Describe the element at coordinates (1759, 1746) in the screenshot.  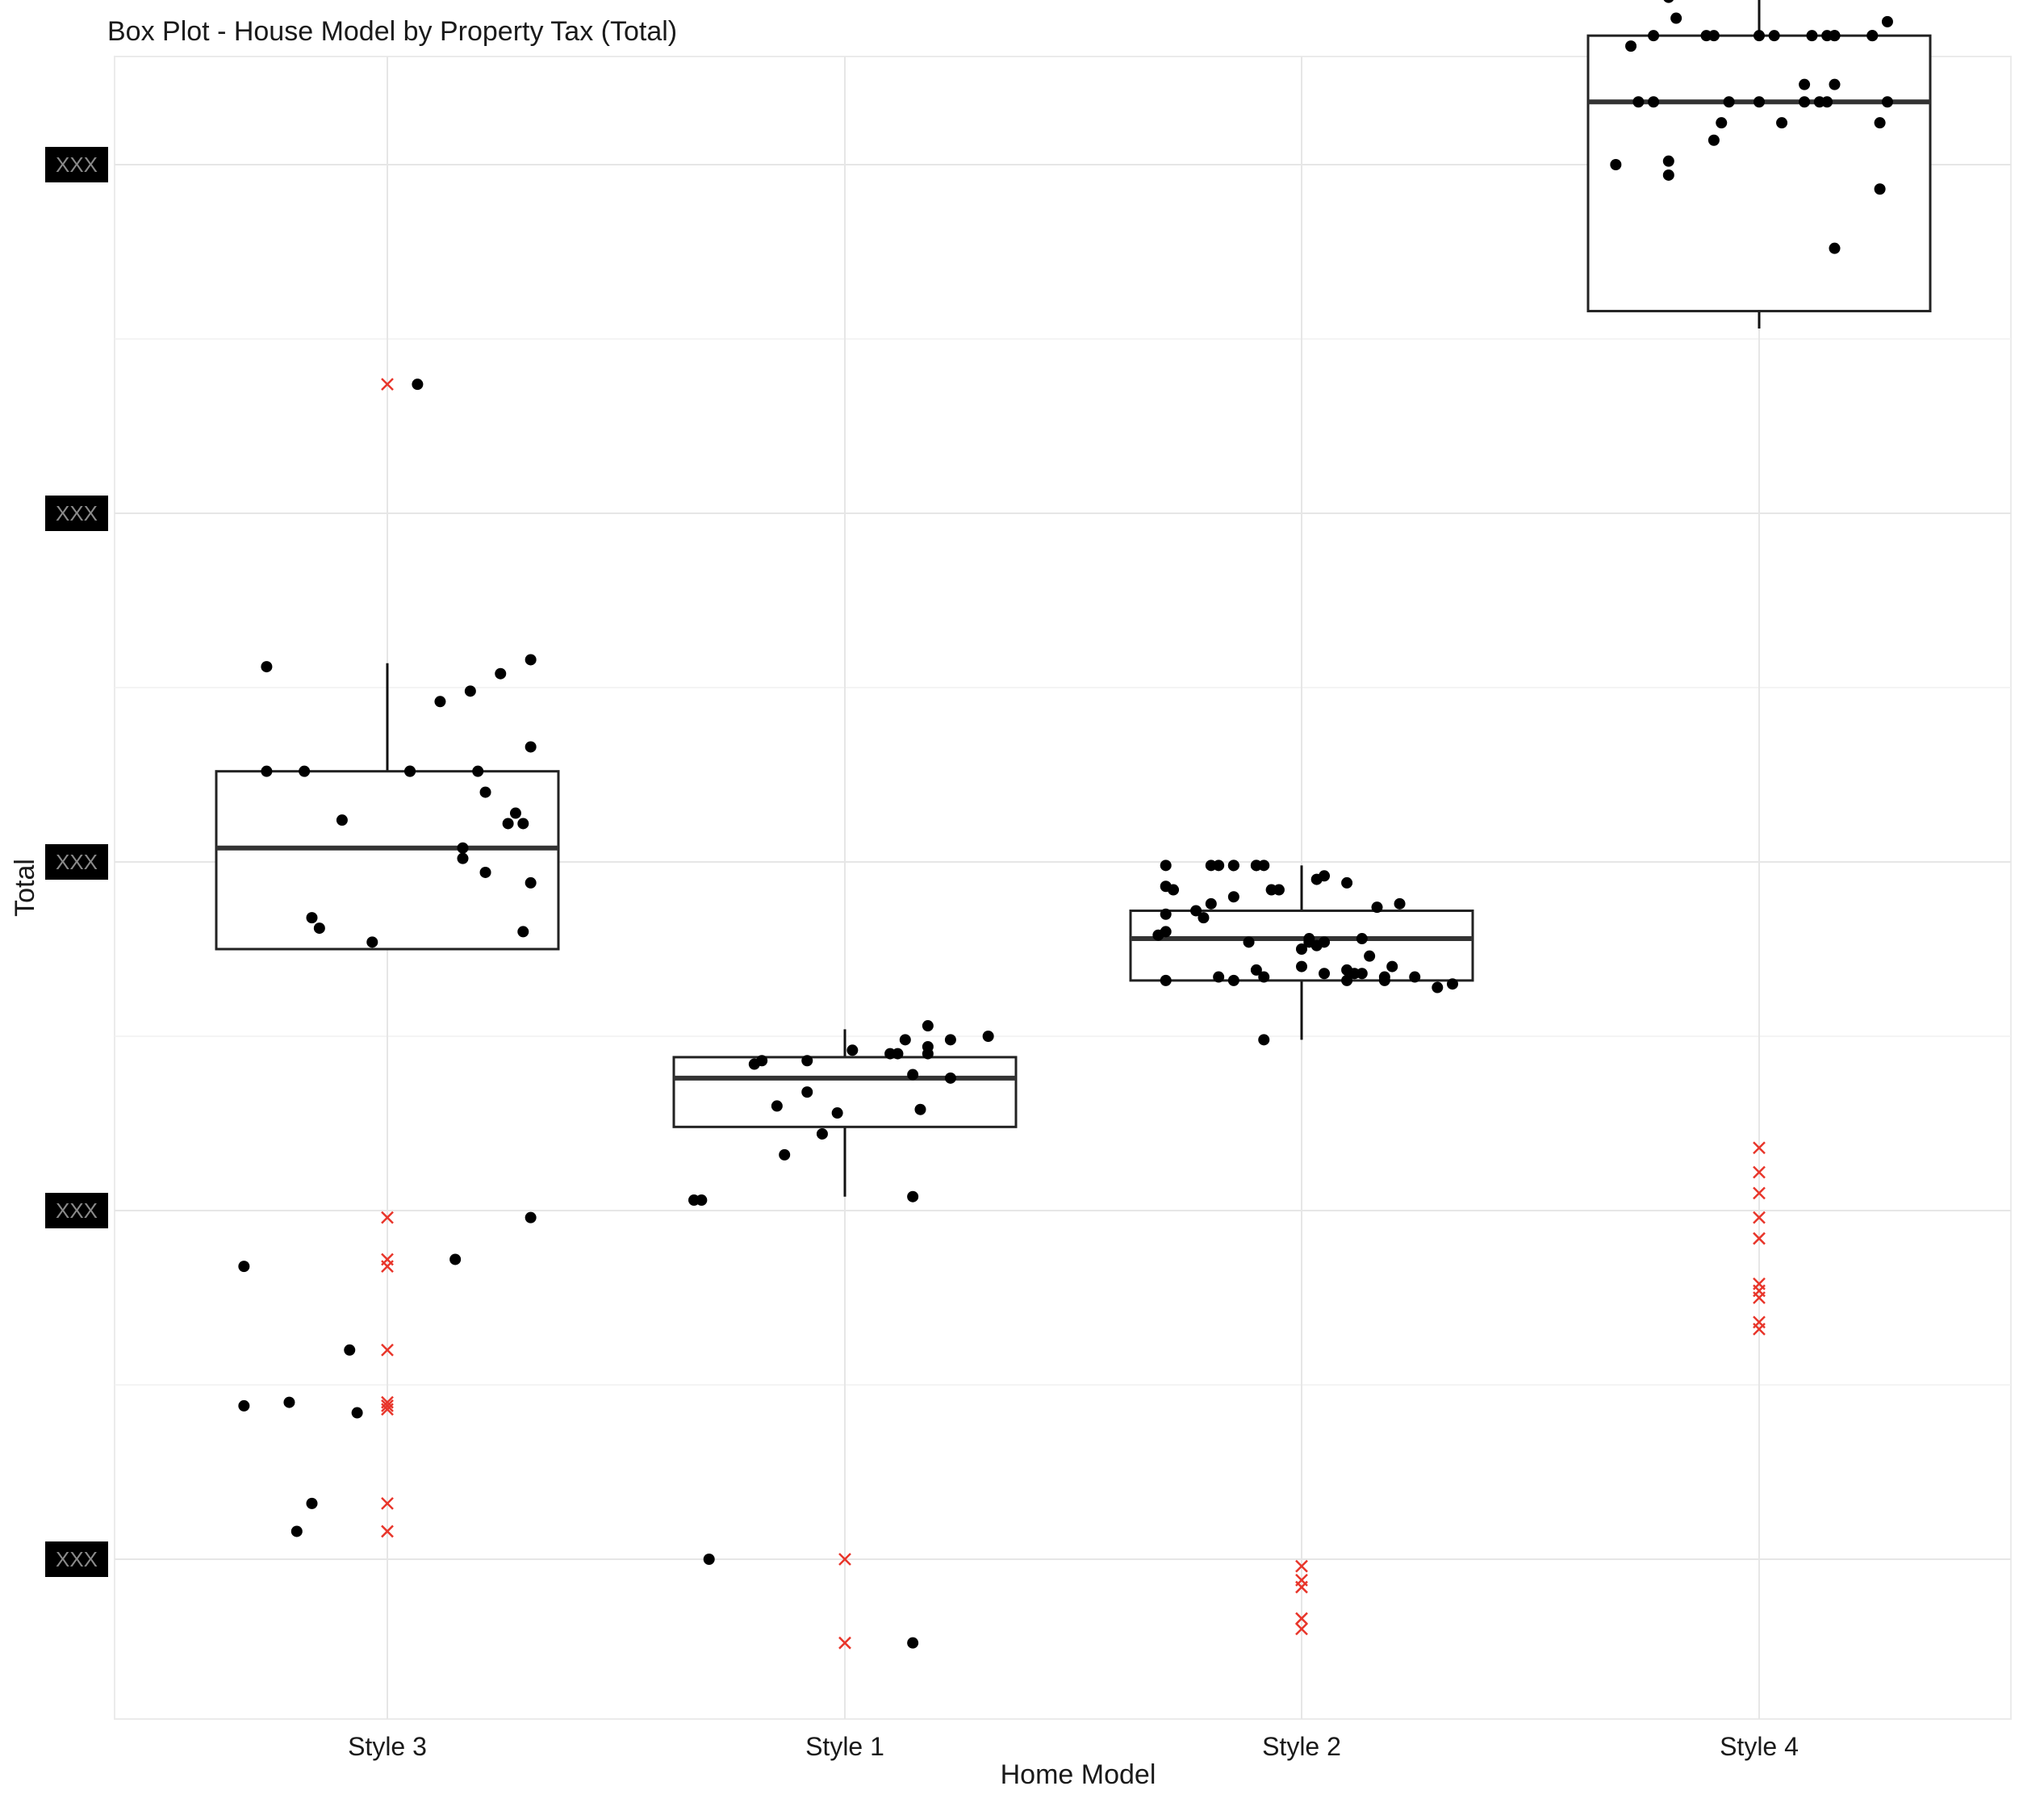
I see `x-tick-label: Style 4` at that location.